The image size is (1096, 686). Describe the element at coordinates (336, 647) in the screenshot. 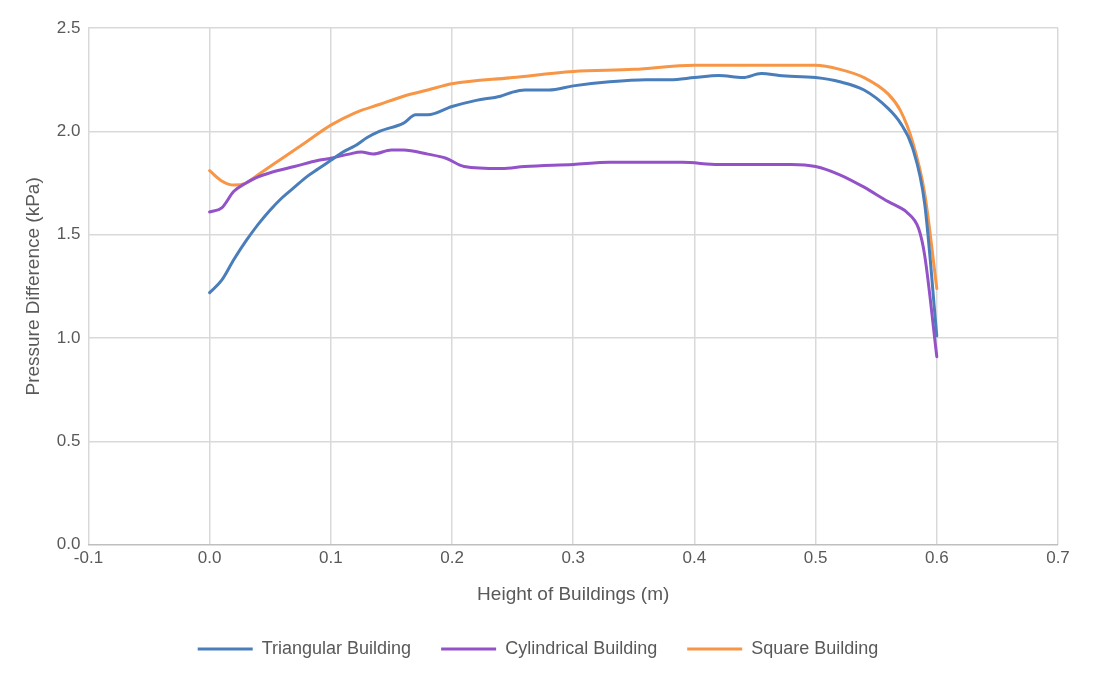

I see `legend-label: Triangular Building` at that location.